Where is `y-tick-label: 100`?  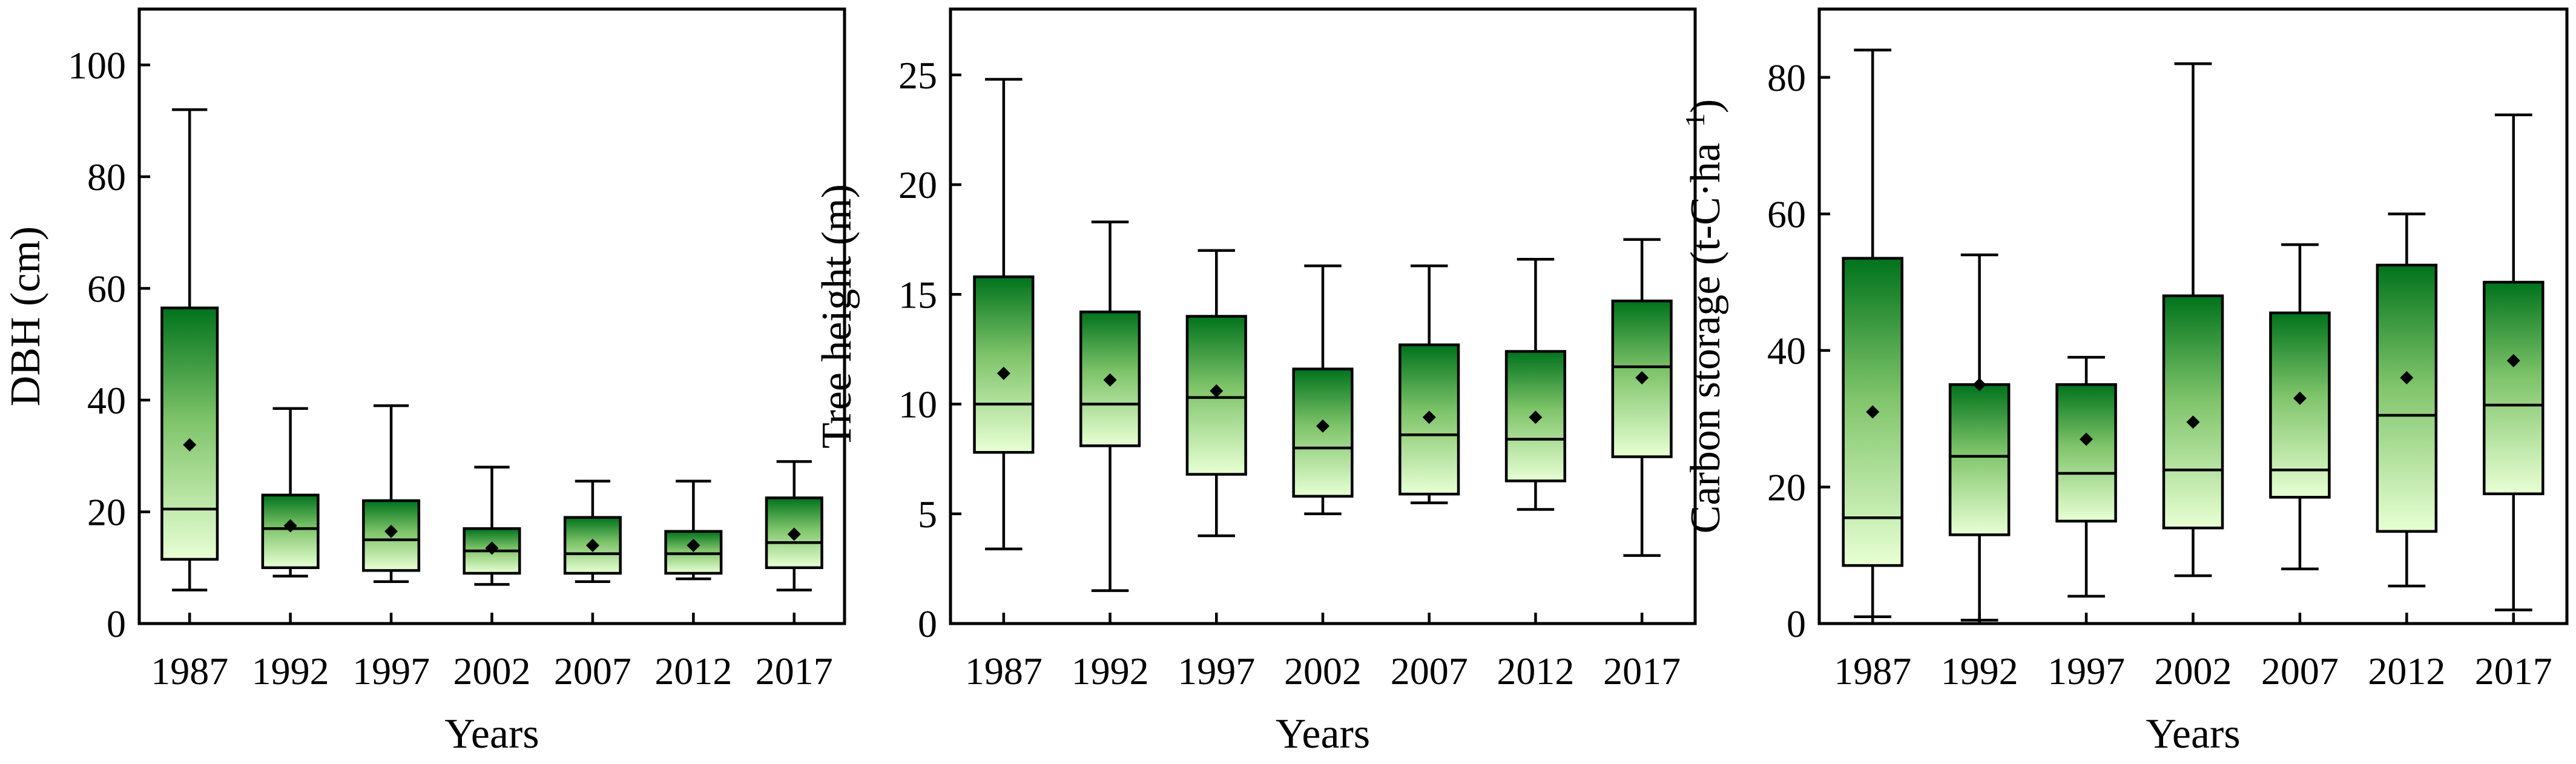 y-tick-label: 100 is located at coordinates (97, 65).